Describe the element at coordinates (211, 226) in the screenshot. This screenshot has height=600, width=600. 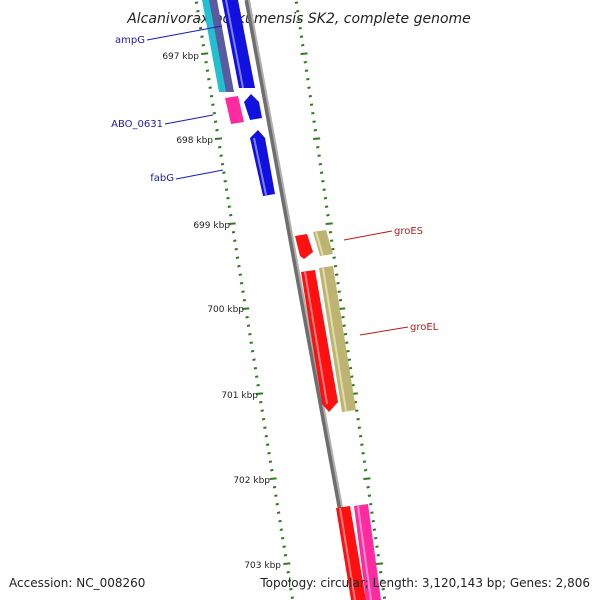
I see `tick-label-699: 699 kbp` at that location.